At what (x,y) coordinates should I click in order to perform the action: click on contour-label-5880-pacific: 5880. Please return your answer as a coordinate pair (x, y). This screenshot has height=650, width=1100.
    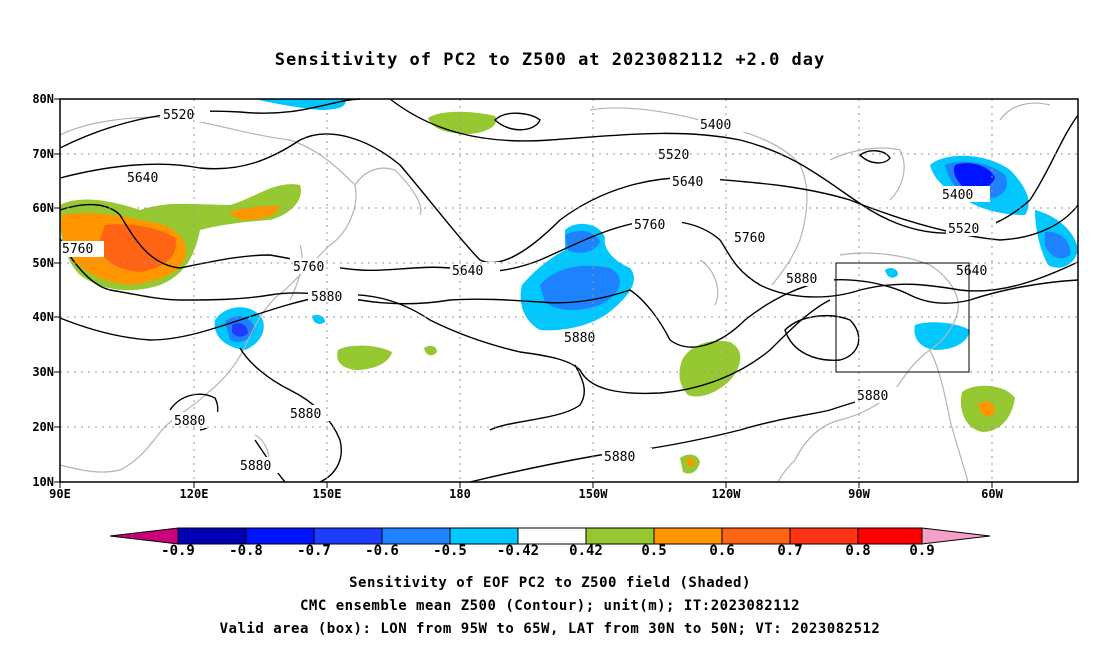
    Looking at the image, I should click on (579, 338).